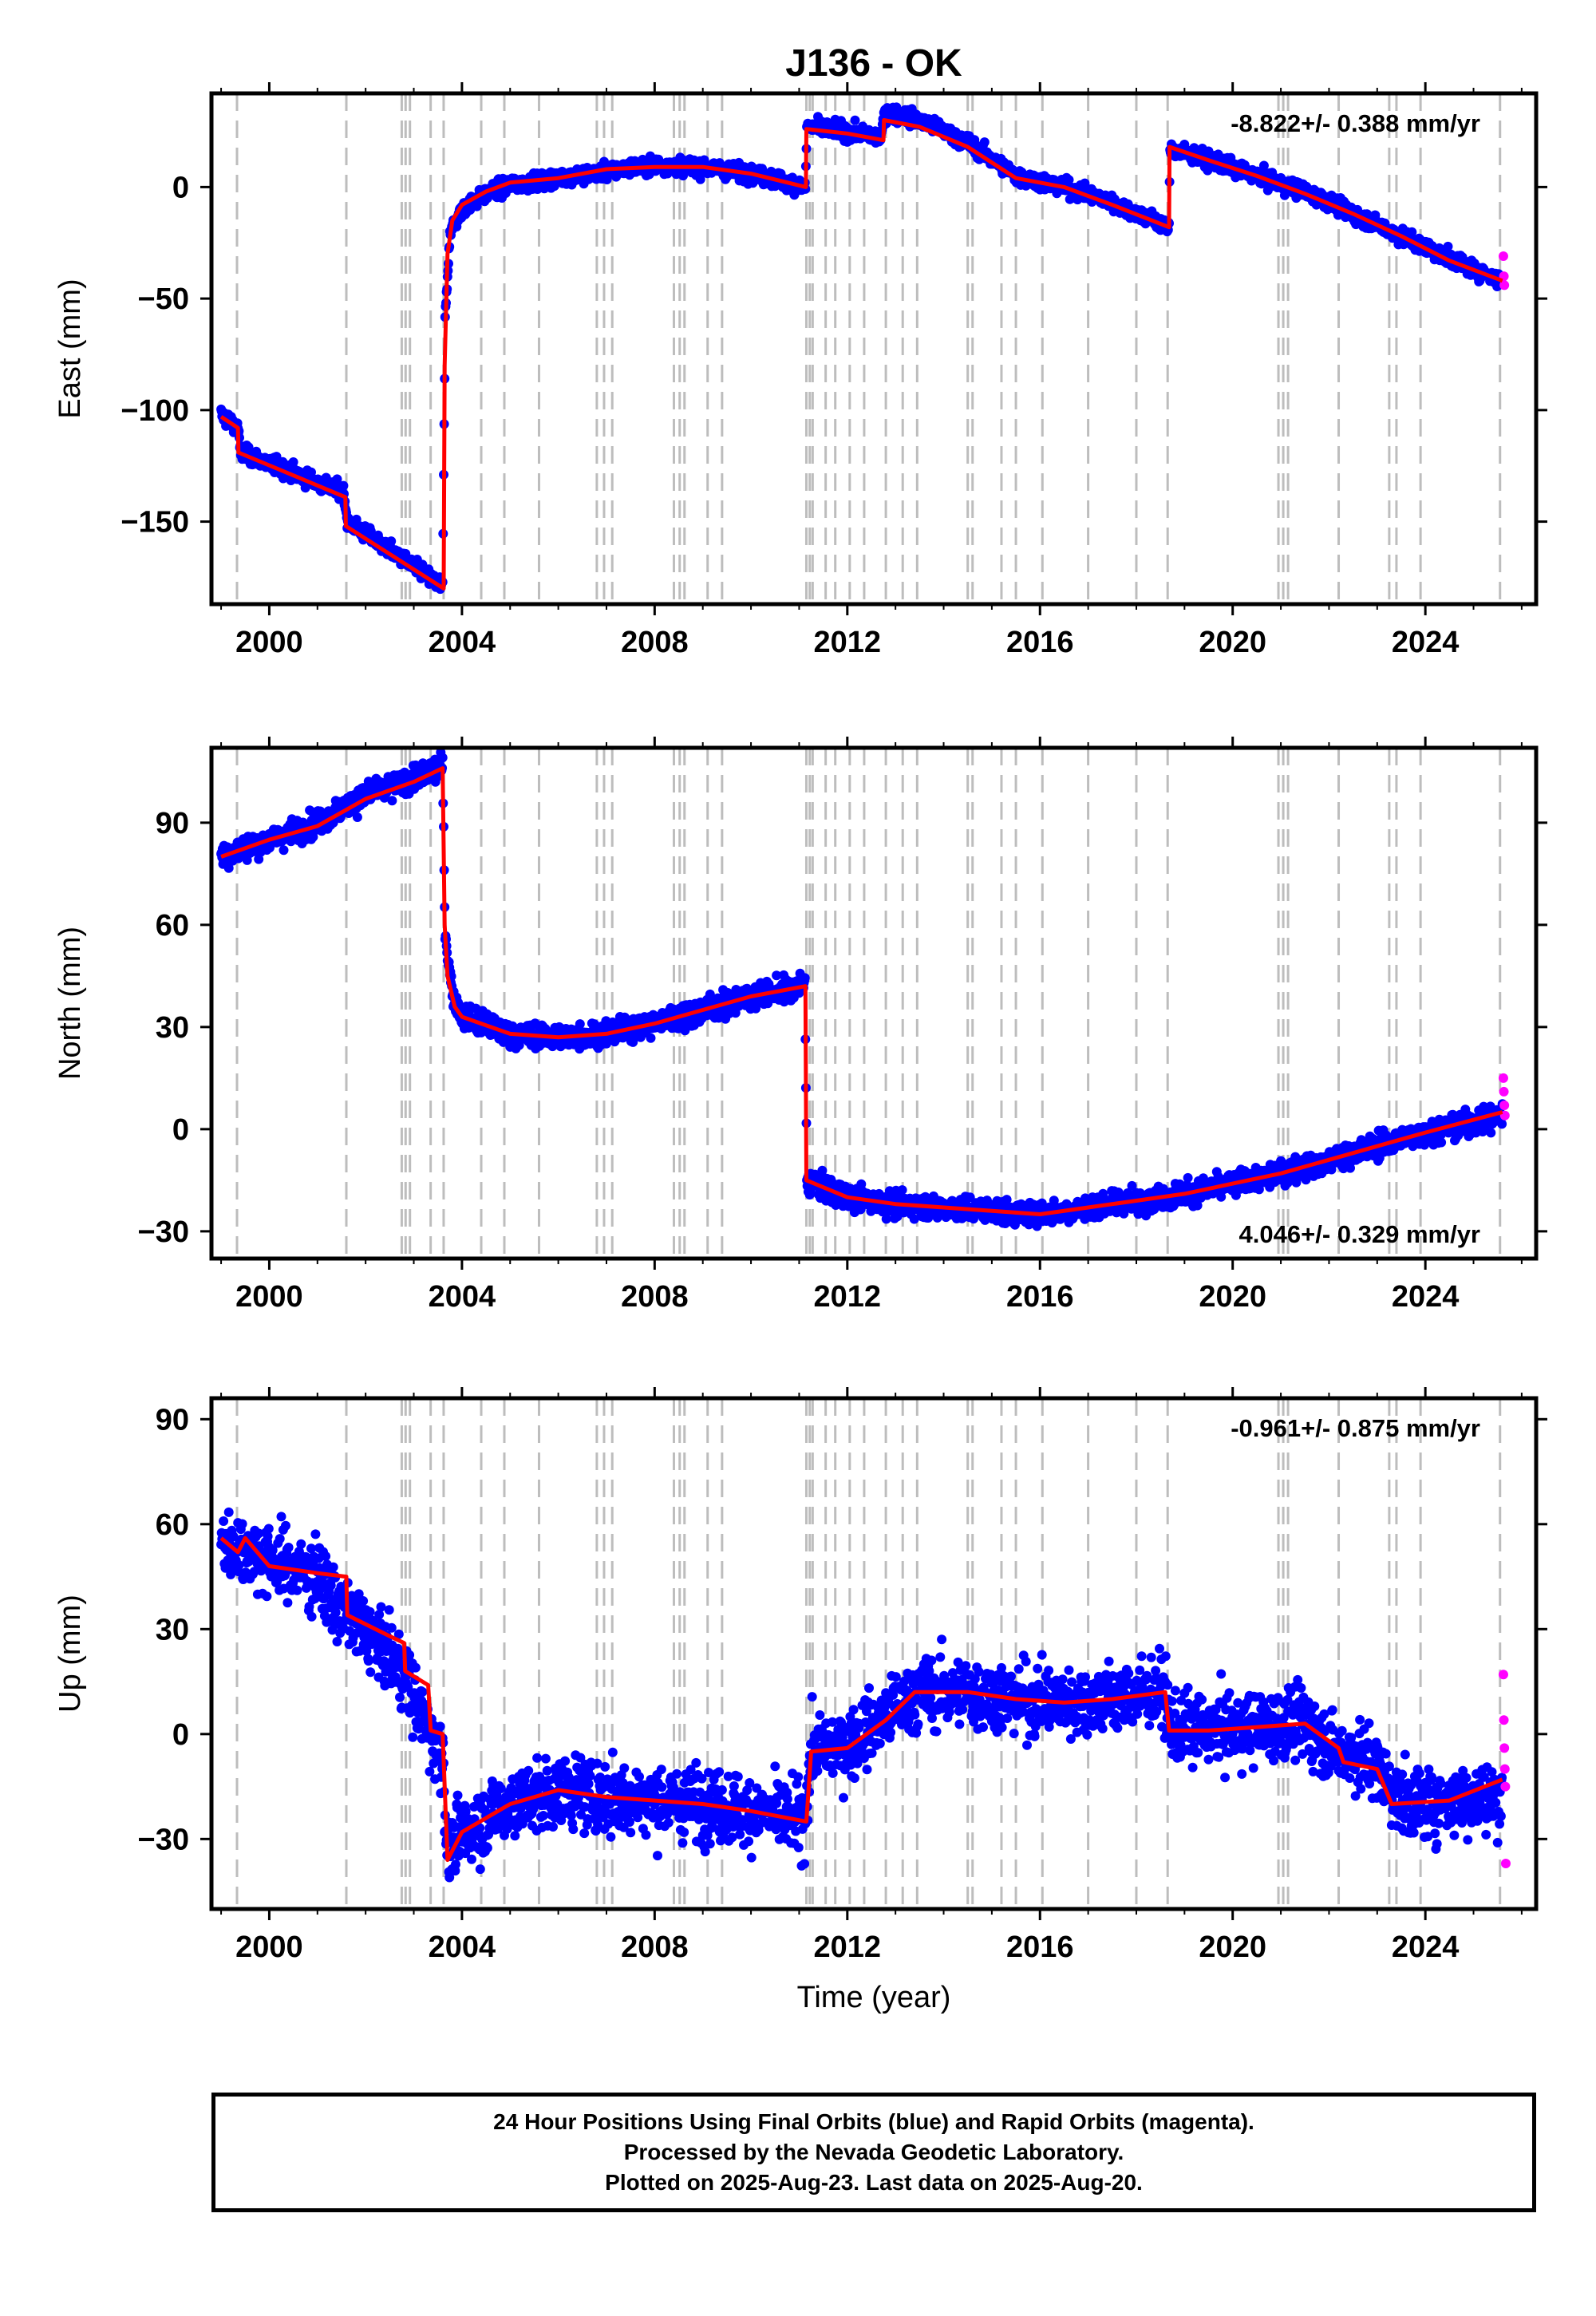  I want to click on x-tick-label: 2008, so click(655, 642).